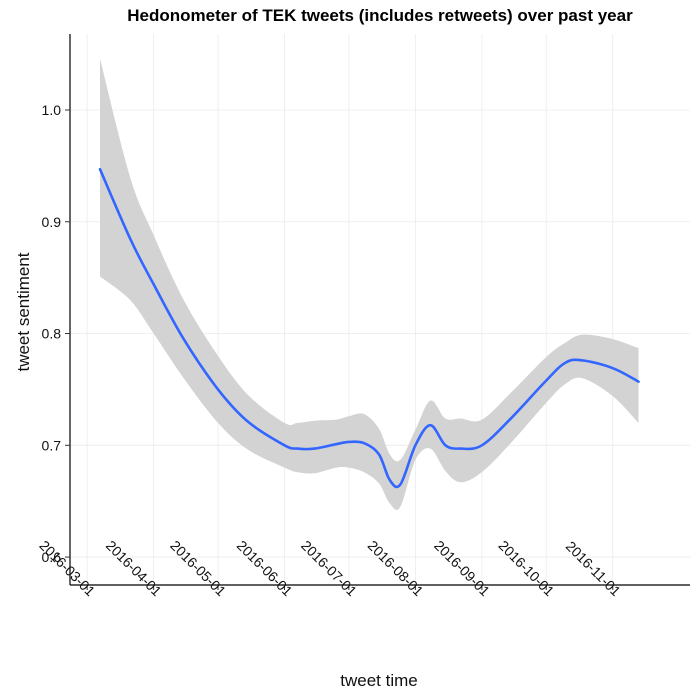 This screenshot has height=700, width=700. What do you see at coordinates (52, 110) in the screenshot?
I see `y-tick-label: 1.0` at bounding box center [52, 110].